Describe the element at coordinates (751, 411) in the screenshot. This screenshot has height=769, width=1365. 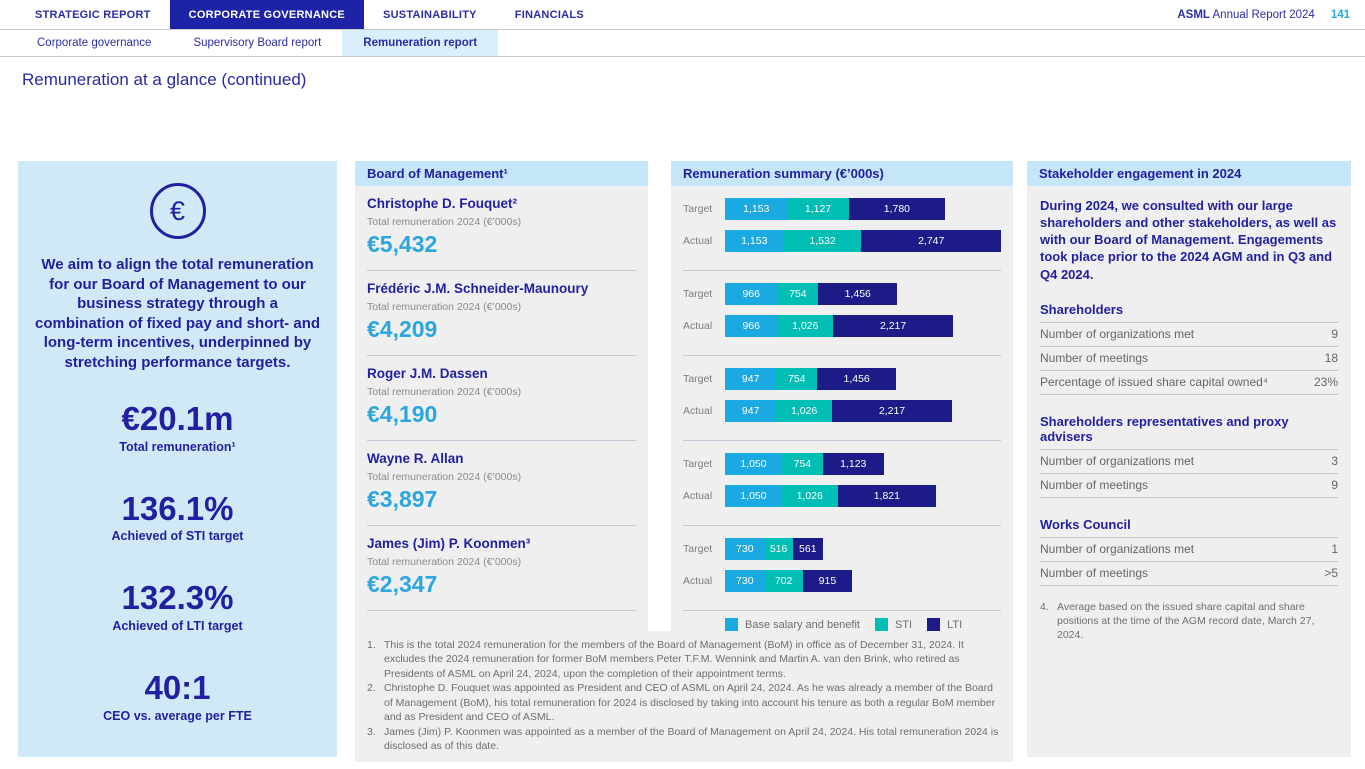
I see `bar-segment-base-salary-and-benefit: 947` at that location.